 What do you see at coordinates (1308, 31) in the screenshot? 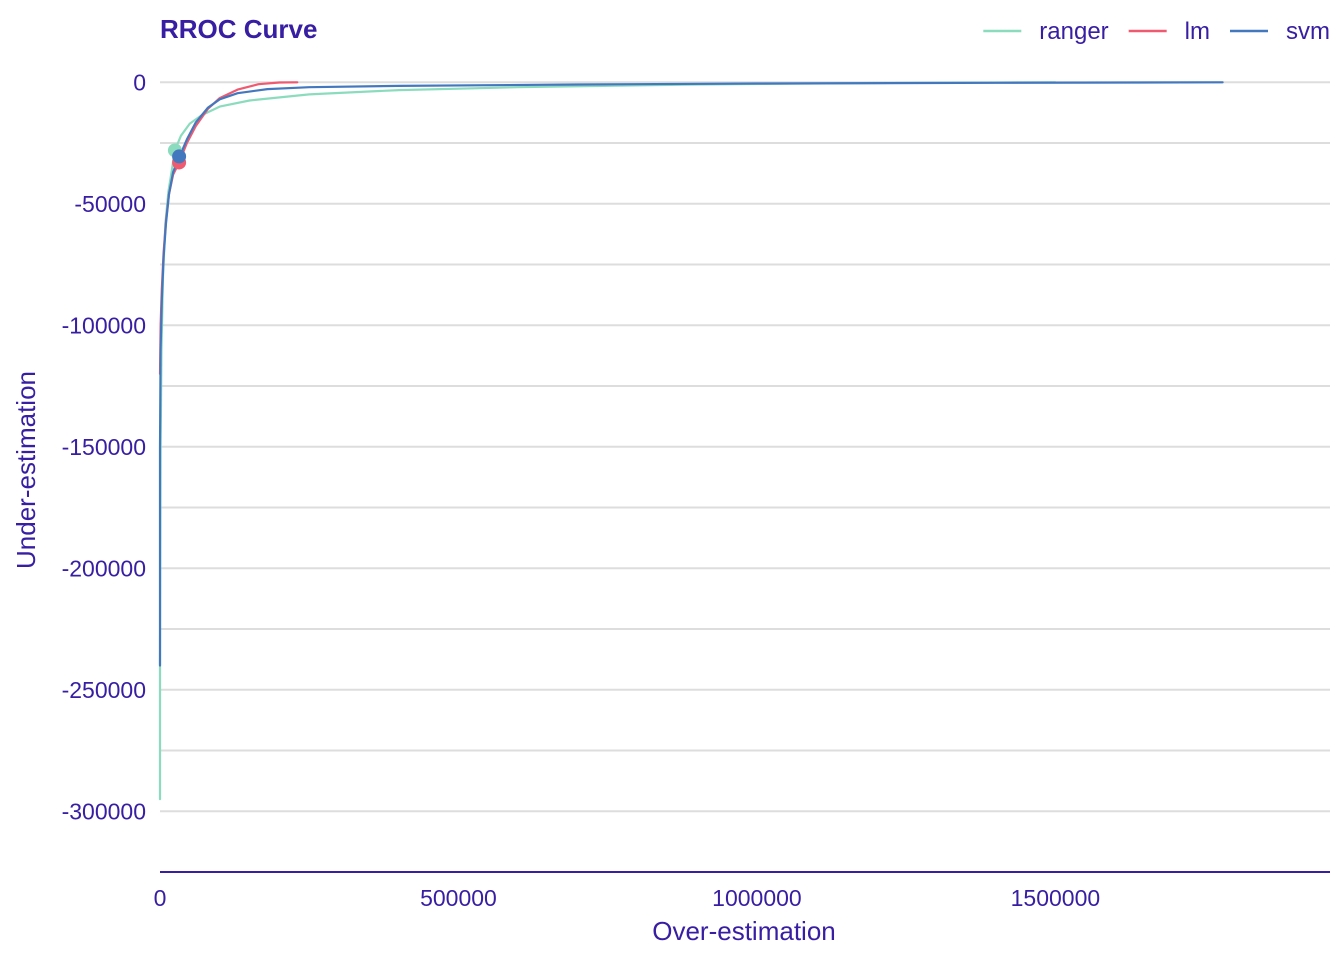
I see `legend-label-svm: svm` at bounding box center [1308, 31].